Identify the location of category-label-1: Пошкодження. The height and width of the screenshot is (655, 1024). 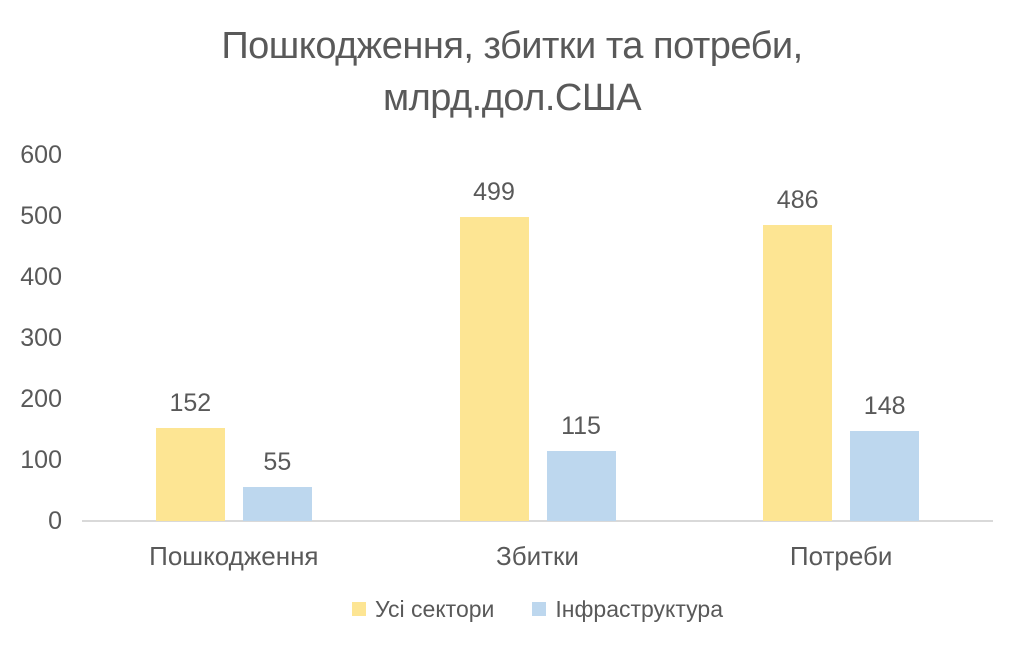
(234, 556).